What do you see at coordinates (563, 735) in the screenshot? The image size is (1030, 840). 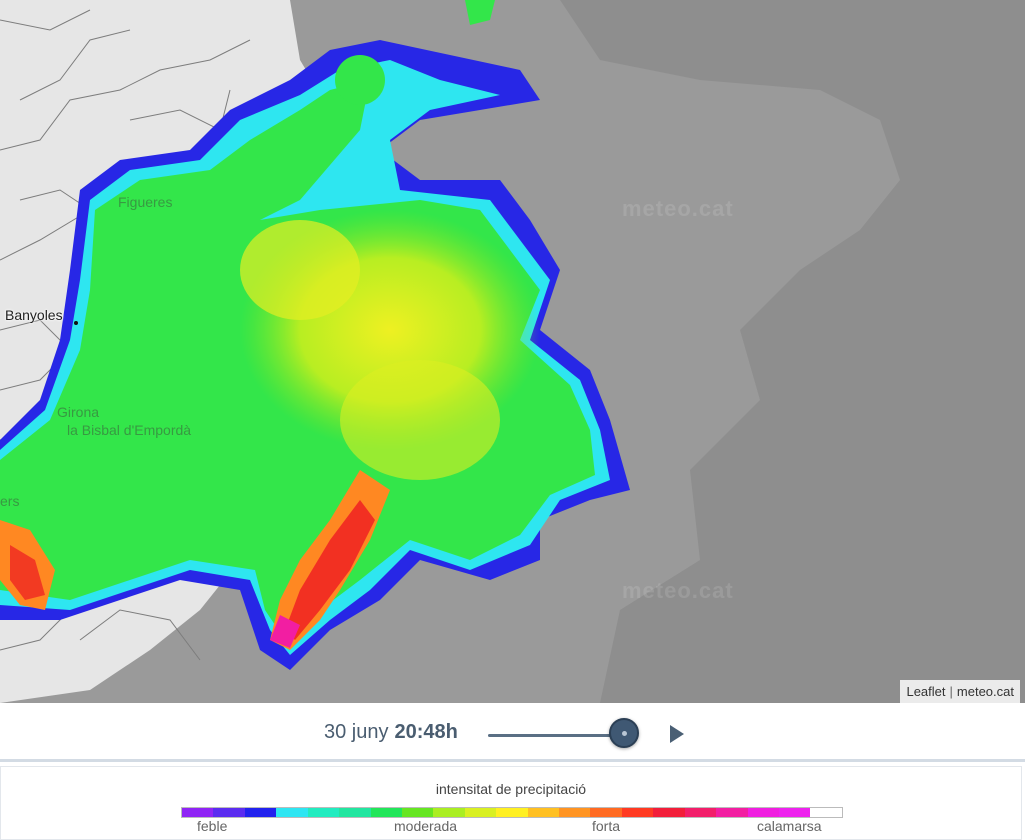 I see `time-slider-track` at bounding box center [563, 735].